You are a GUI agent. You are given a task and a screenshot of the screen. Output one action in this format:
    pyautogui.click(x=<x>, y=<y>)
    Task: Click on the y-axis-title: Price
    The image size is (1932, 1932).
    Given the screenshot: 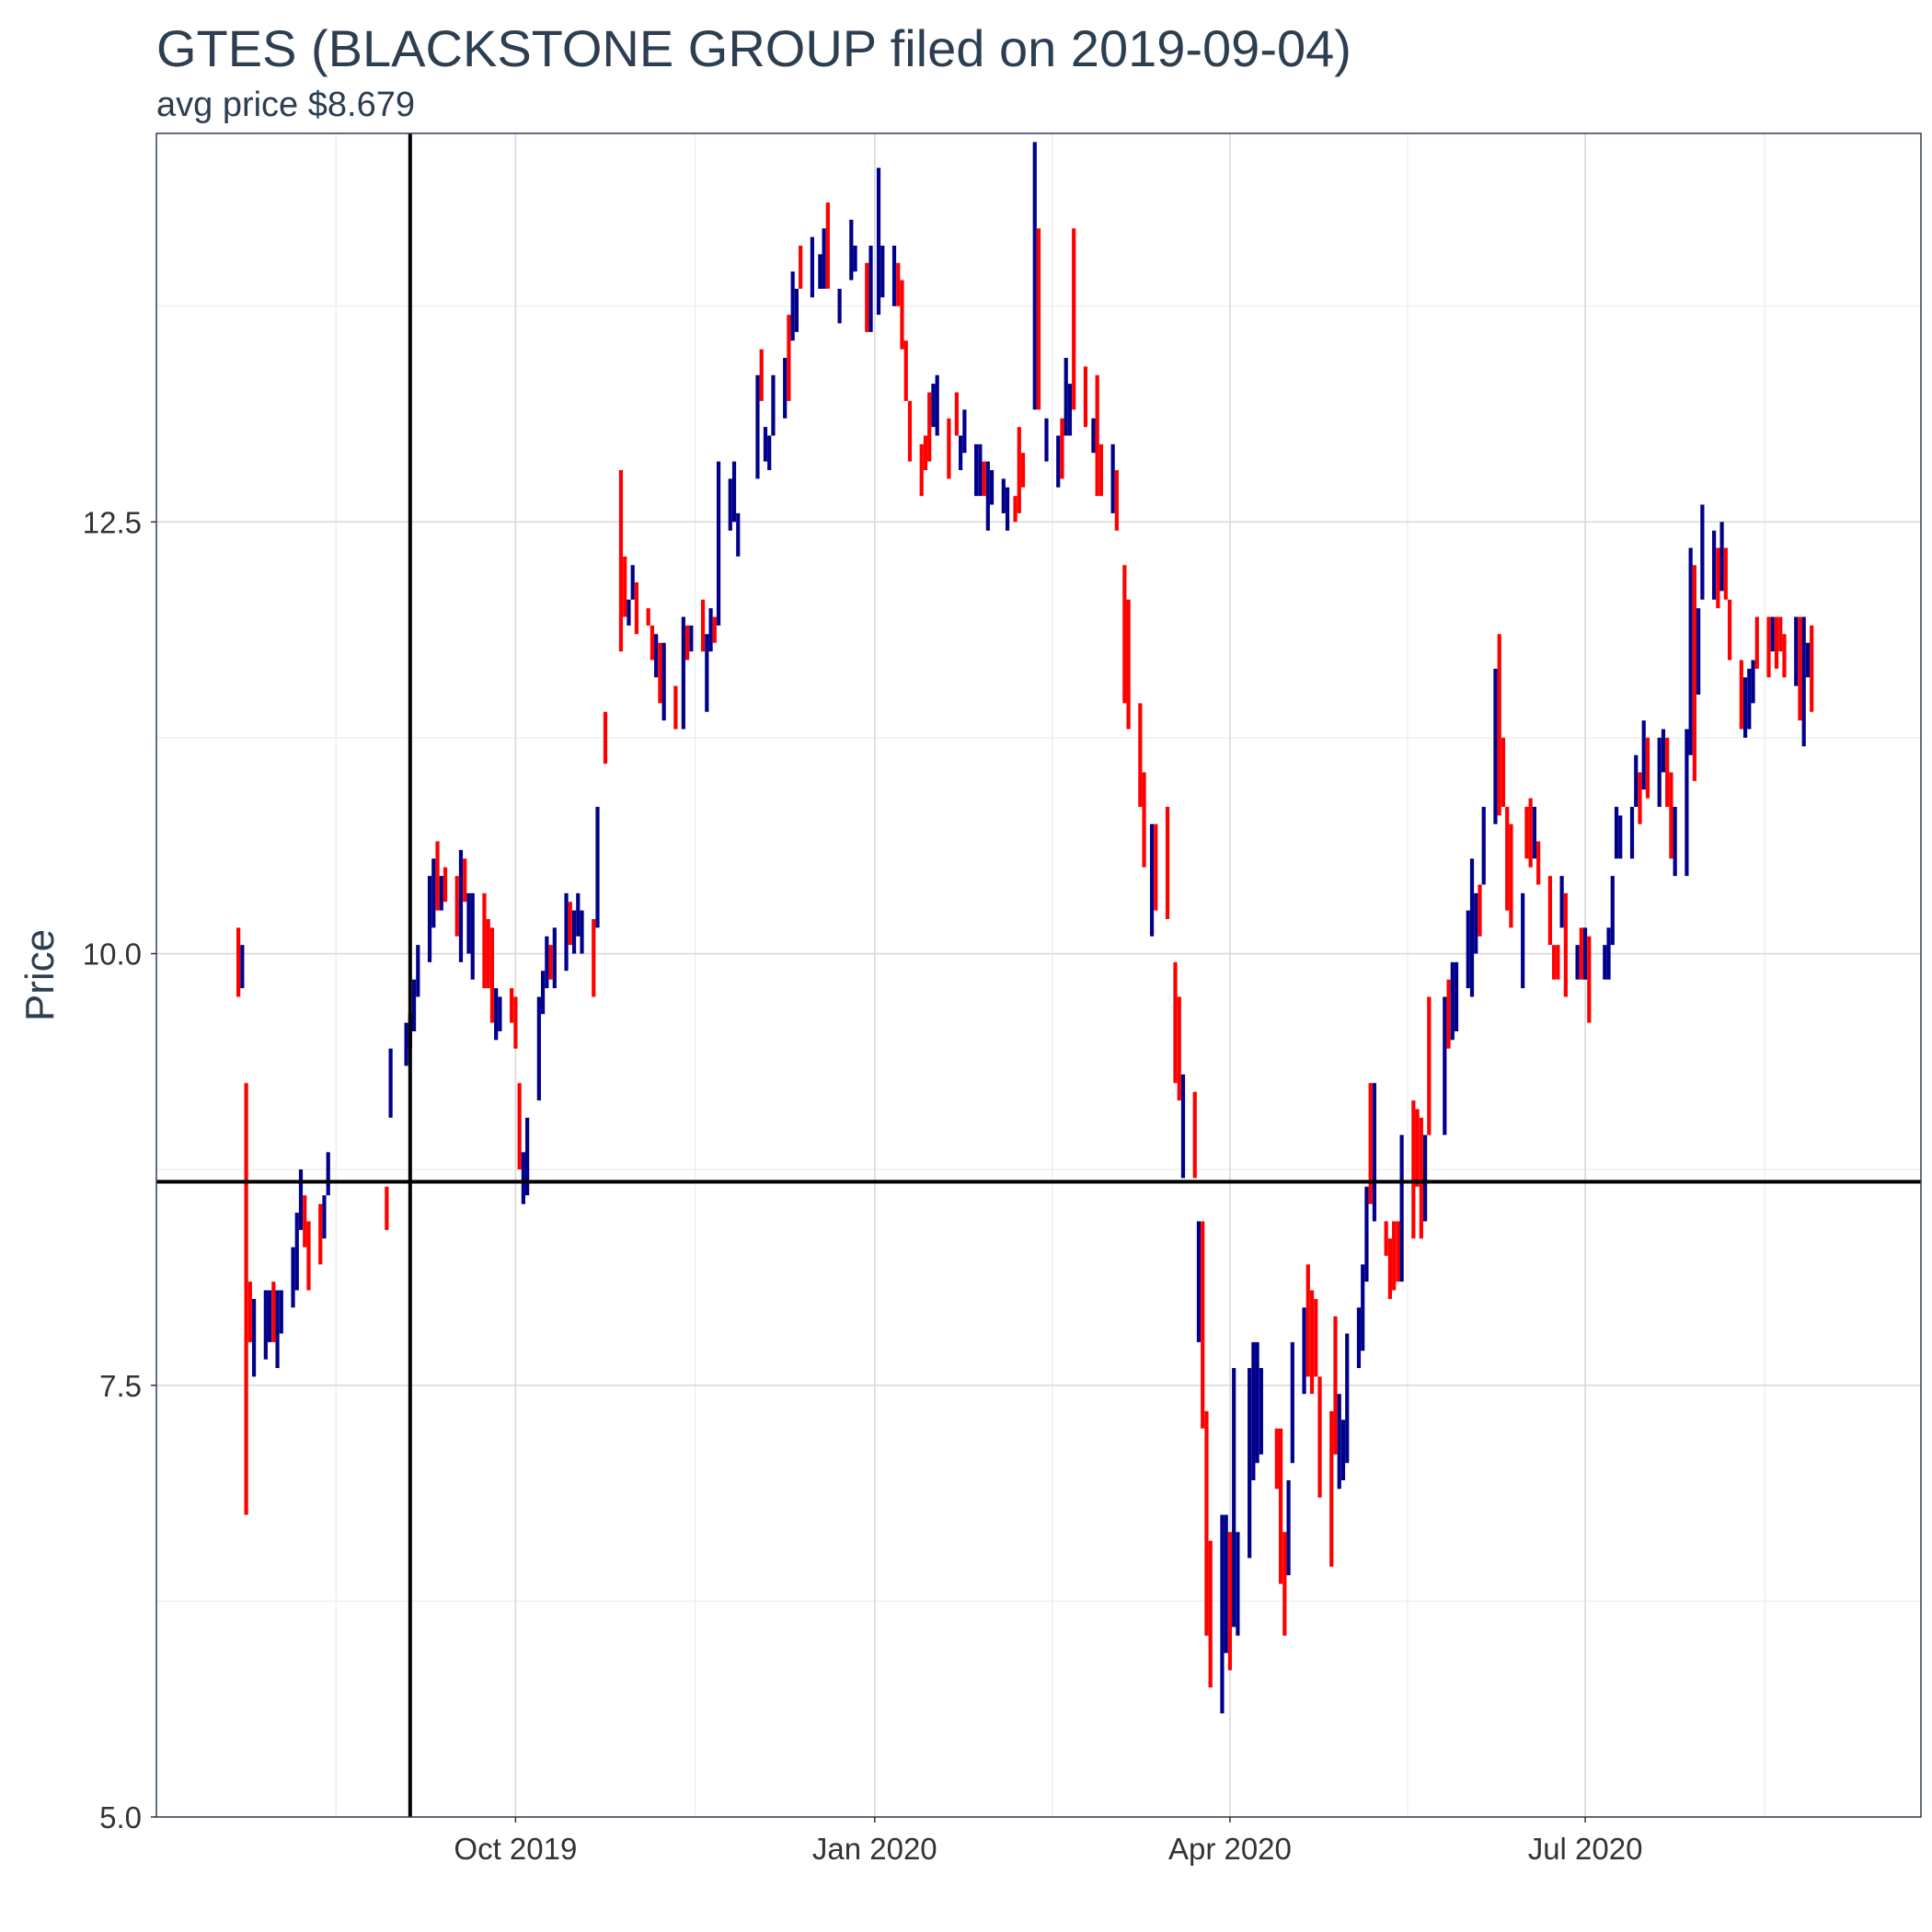 What is the action you would take?
    pyautogui.click(x=40, y=975)
    